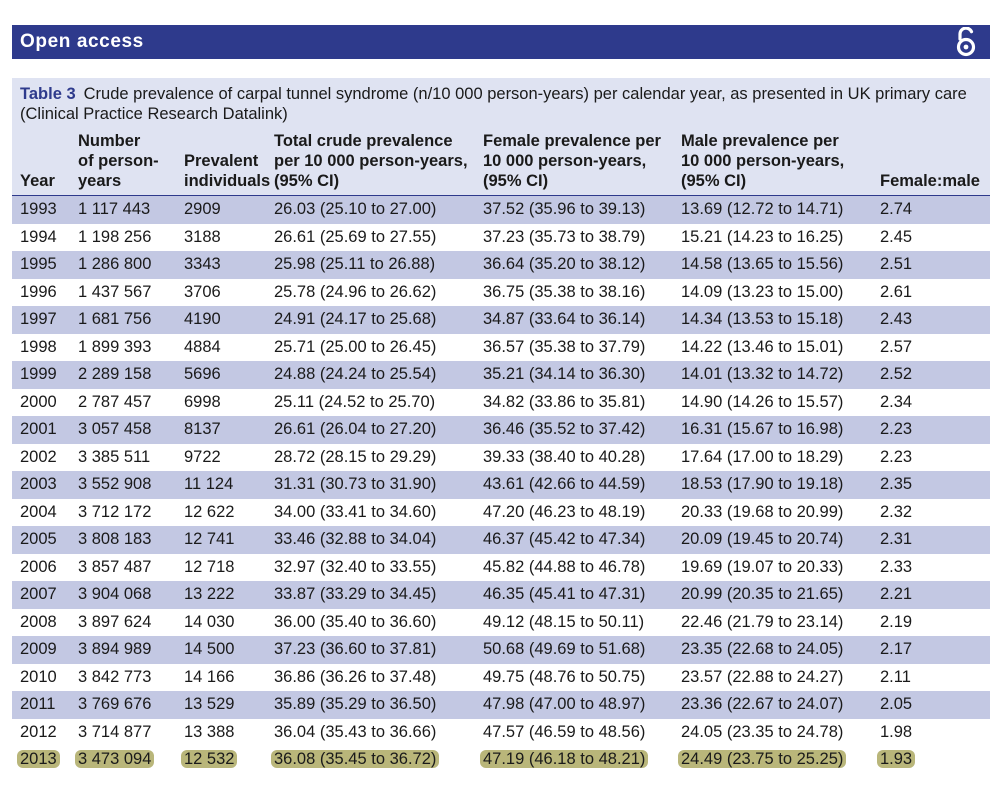 Image resolution: width=1003 pixels, height=787 pixels. I want to click on cell-person-years: 3 712 172, so click(114, 513).